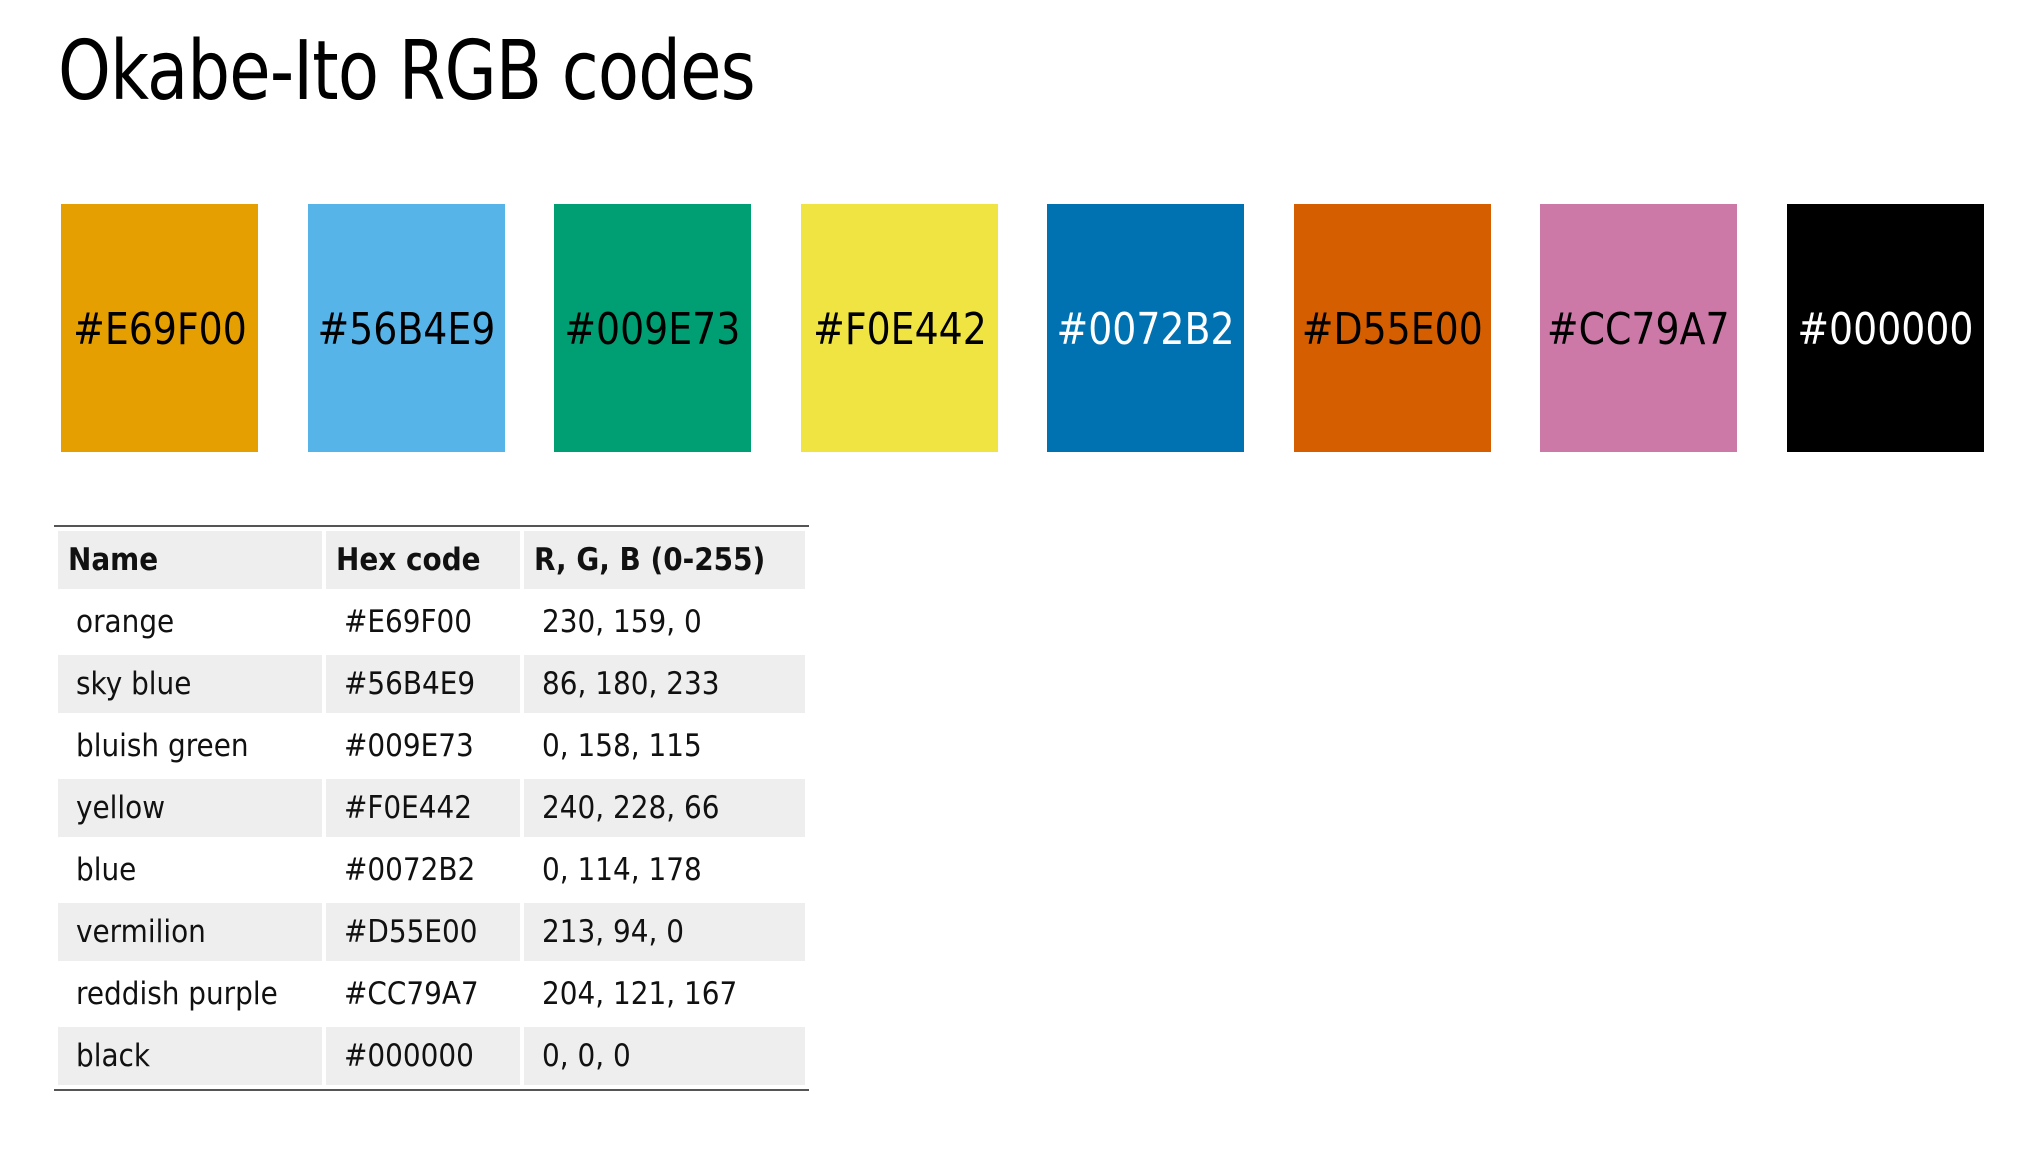  What do you see at coordinates (423, 1056) in the screenshot?
I see `cell-hex: #000000` at bounding box center [423, 1056].